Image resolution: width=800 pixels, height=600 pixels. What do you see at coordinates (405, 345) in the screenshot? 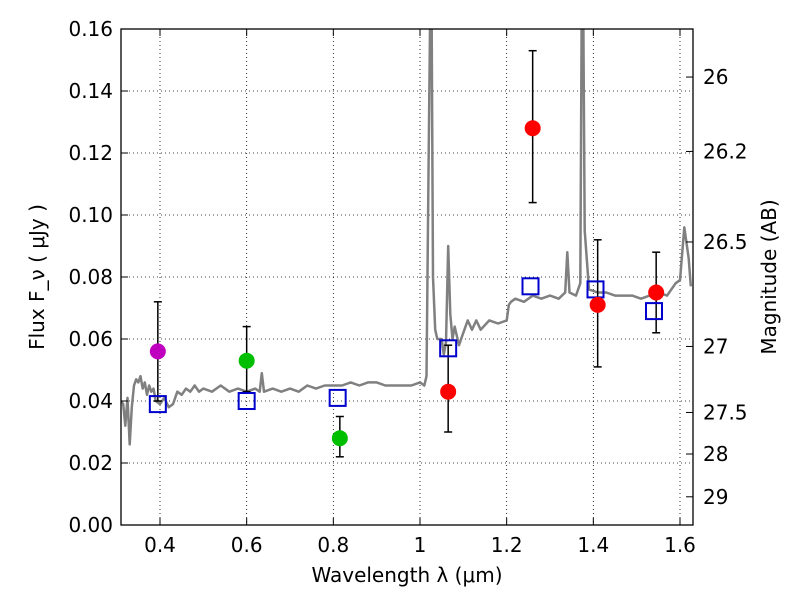
I see `model-photometry-layer` at bounding box center [405, 345].